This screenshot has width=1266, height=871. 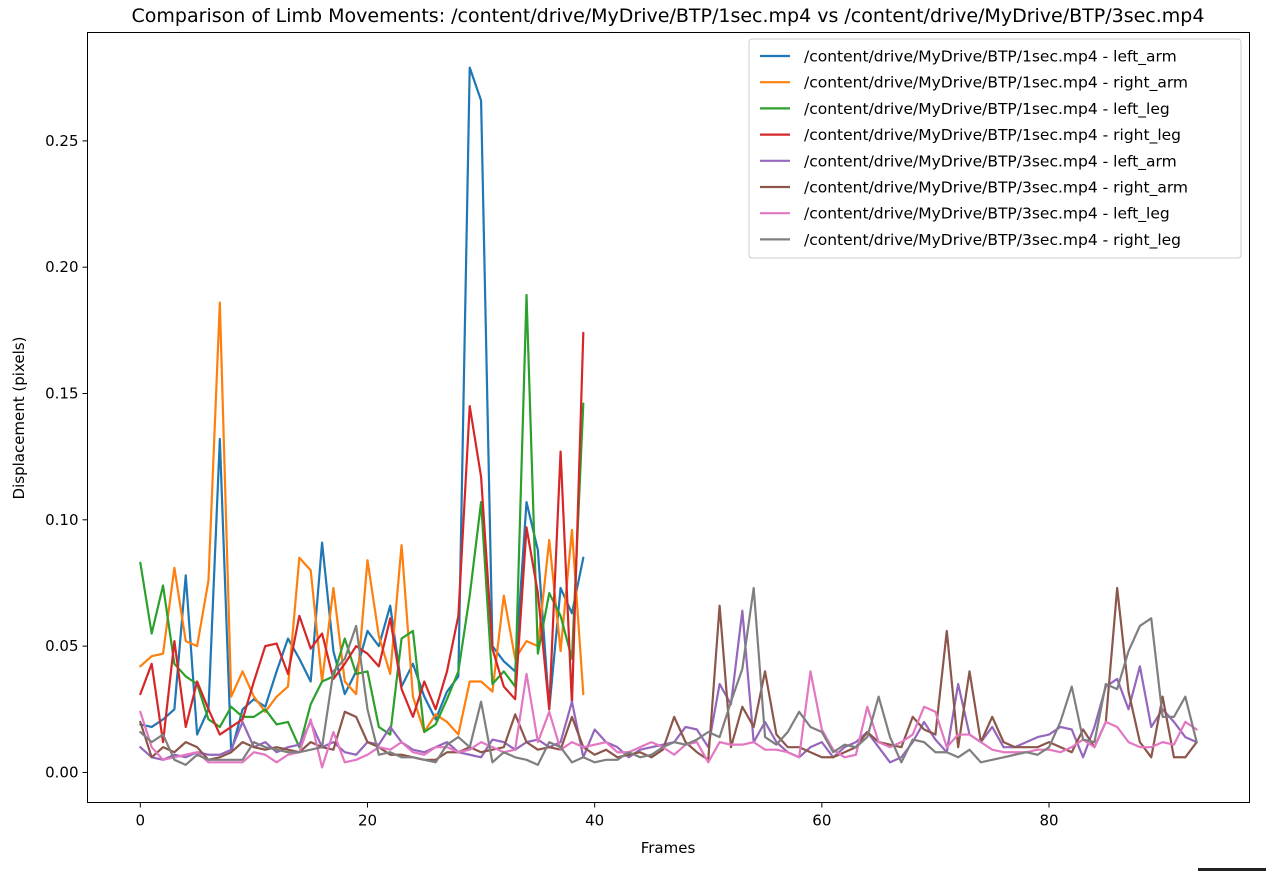 I want to click on legend-box, so click(x=995, y=148).